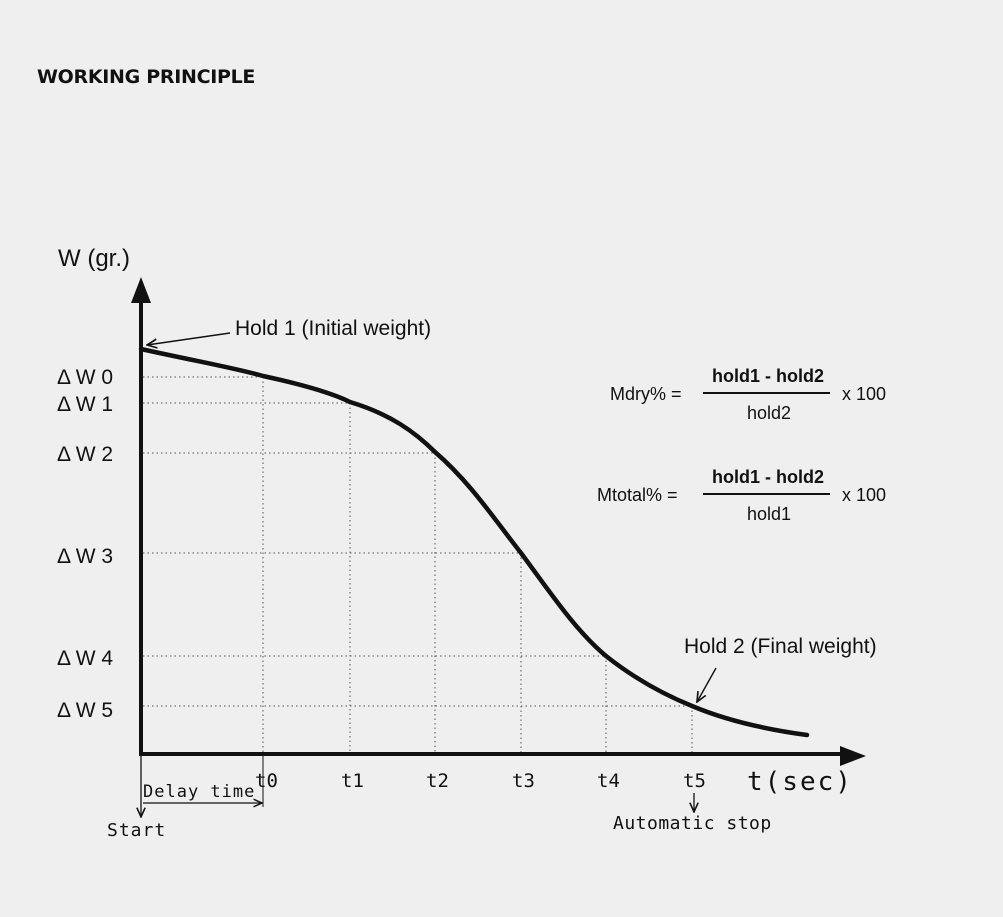 The width and height of the screenshot is (1003, 917). I want to click on mtotal-formula: Mtotal% = hold1 - hold2 hold1 x 100, so click(741, 495).